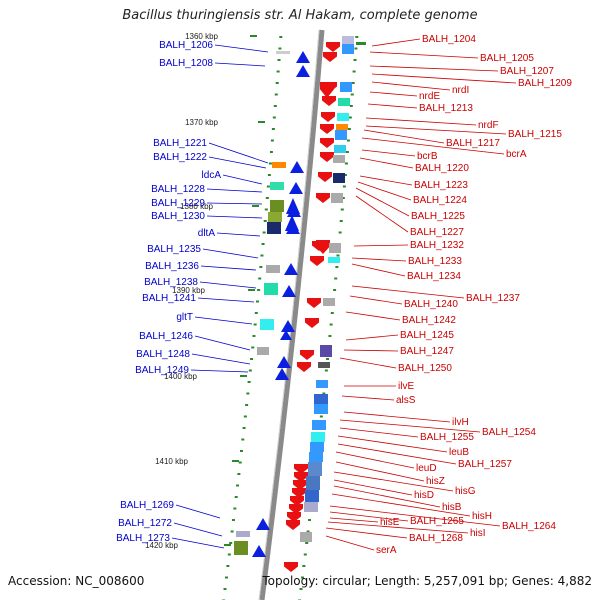  Describe the element at coordinates (186, 45) in the screenshot. I see `gene-label-left: BALH_1206` at that location.